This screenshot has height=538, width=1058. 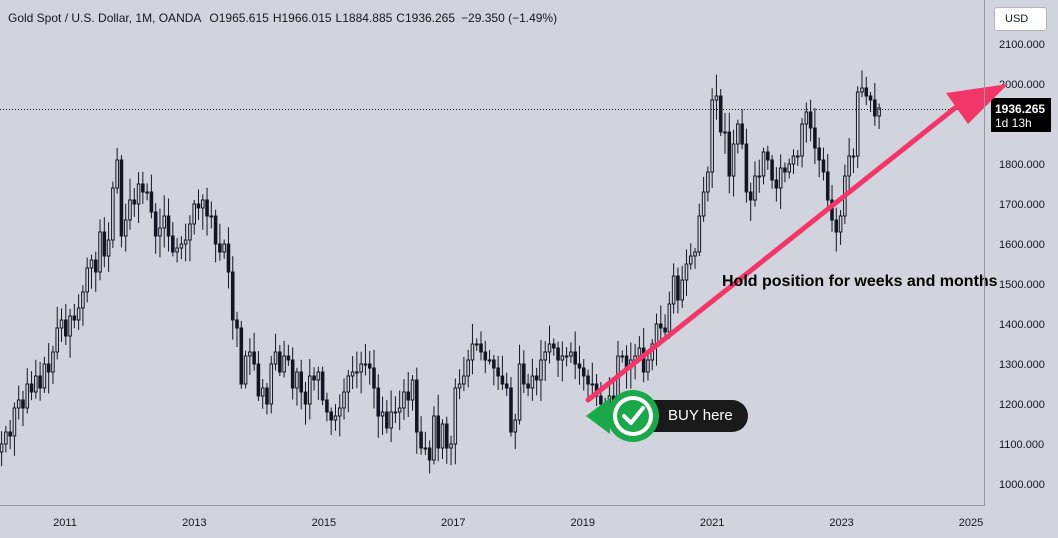 What do you see at coordinates (1021, 445) in the screenshot?
I see `price-tick-label: 1100.000` at bounding box center [1021, 445].